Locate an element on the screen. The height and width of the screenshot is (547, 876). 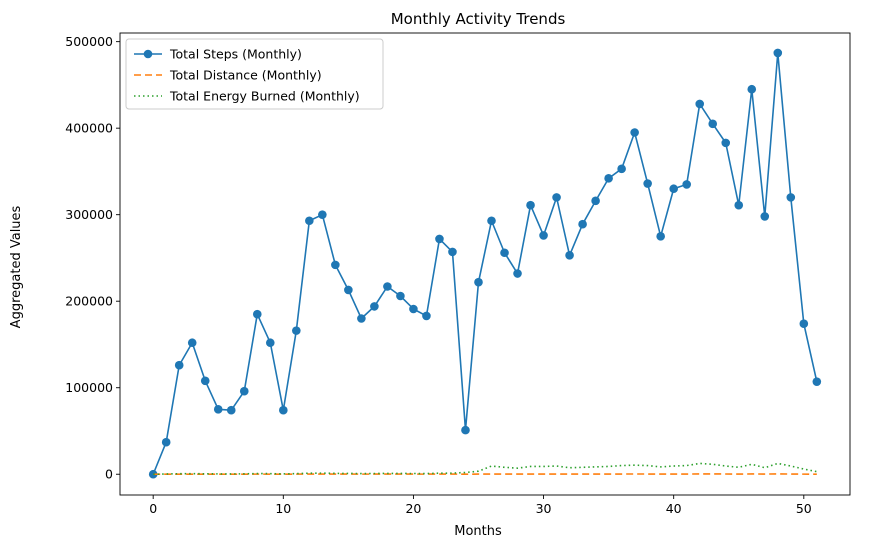
chart-title: Monthly Activity Trends is located at coordinates (478, 19).